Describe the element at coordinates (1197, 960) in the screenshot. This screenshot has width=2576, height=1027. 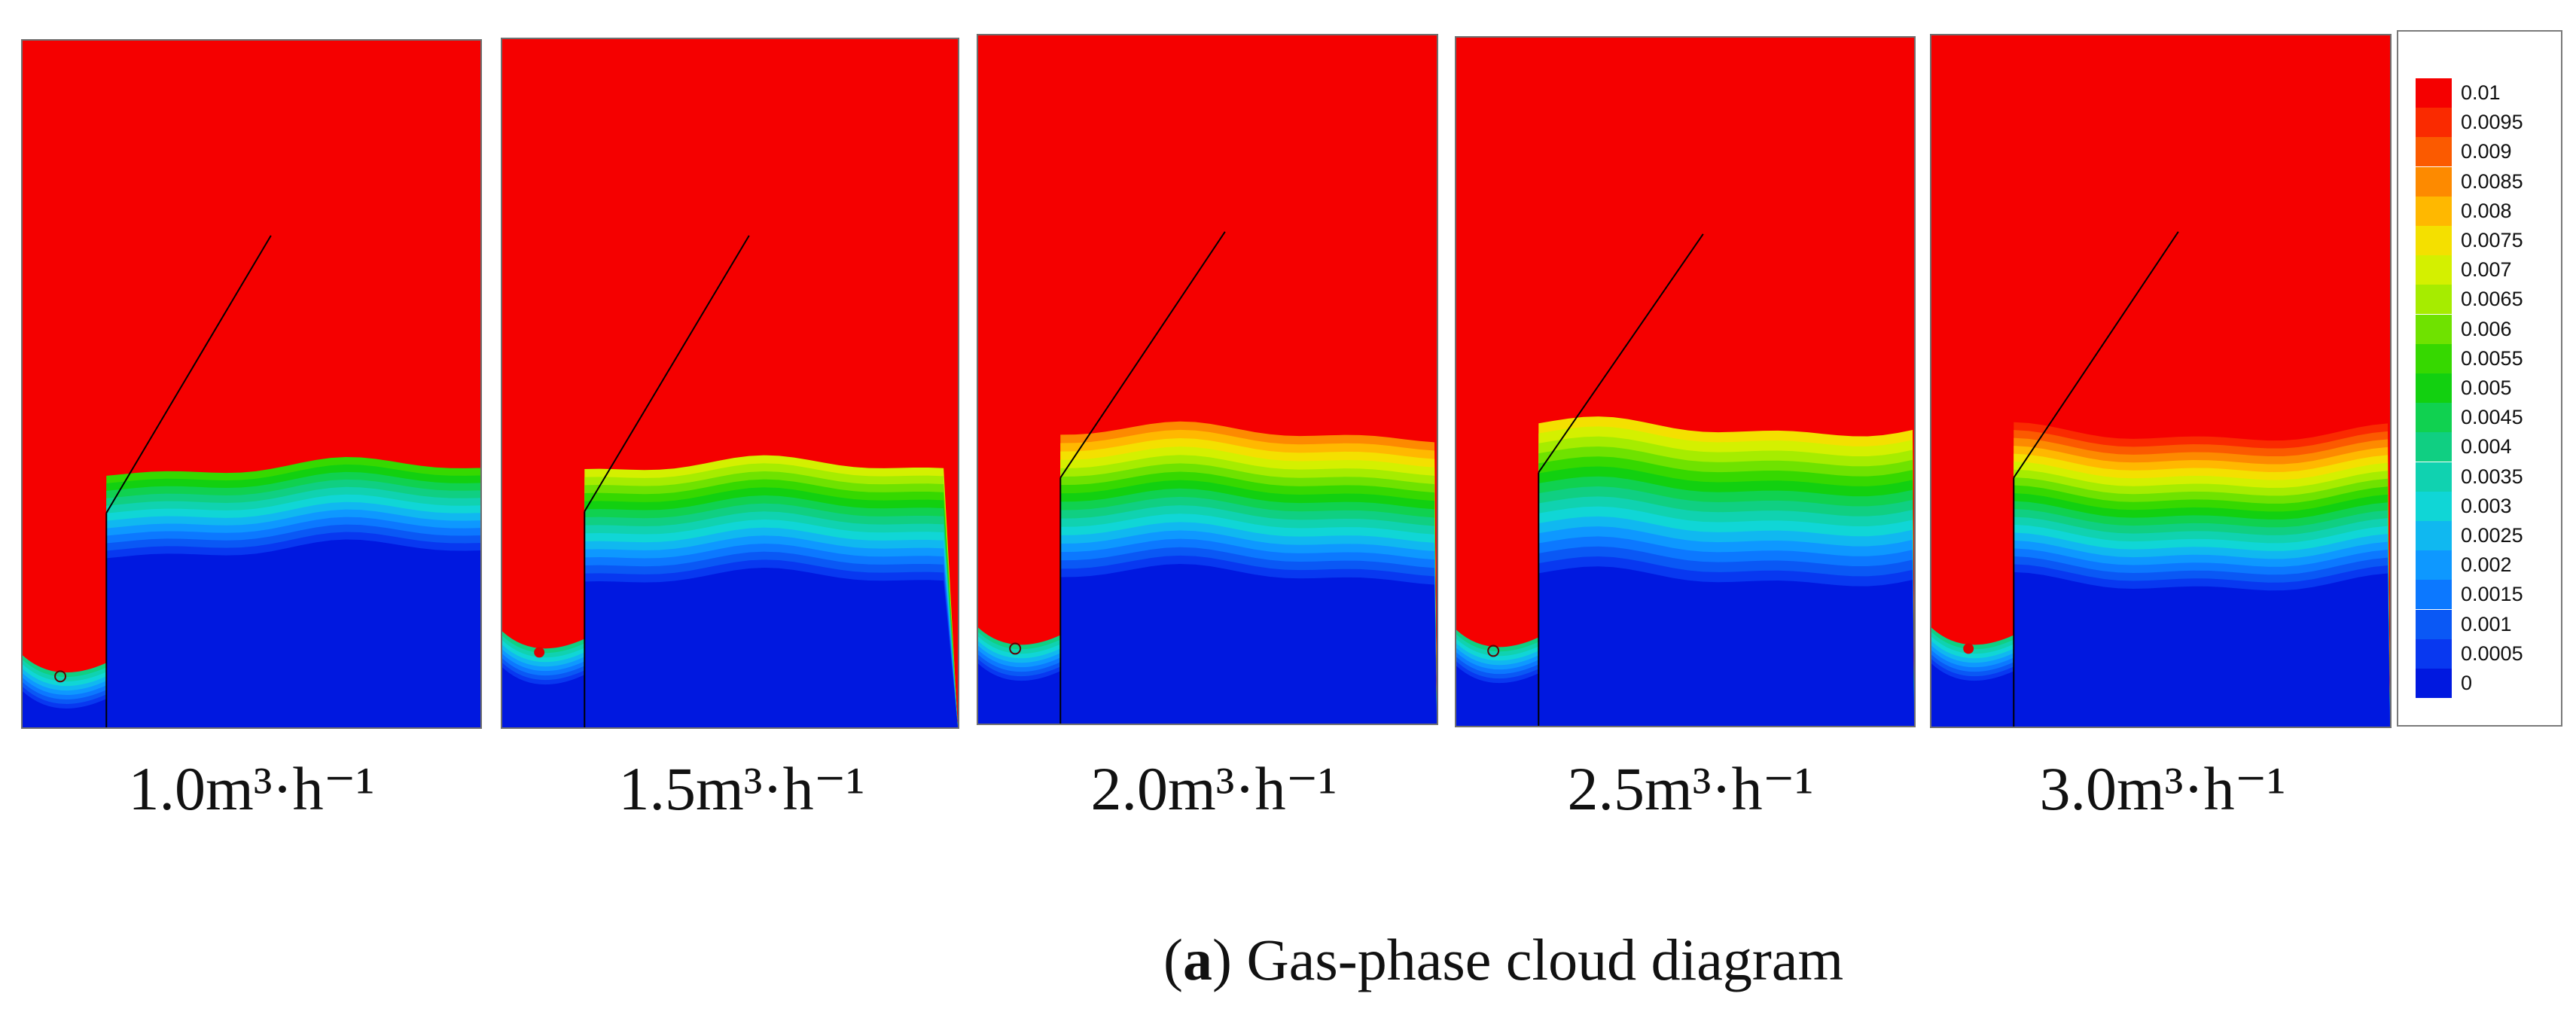
I see `caption-letter: a` at that location.